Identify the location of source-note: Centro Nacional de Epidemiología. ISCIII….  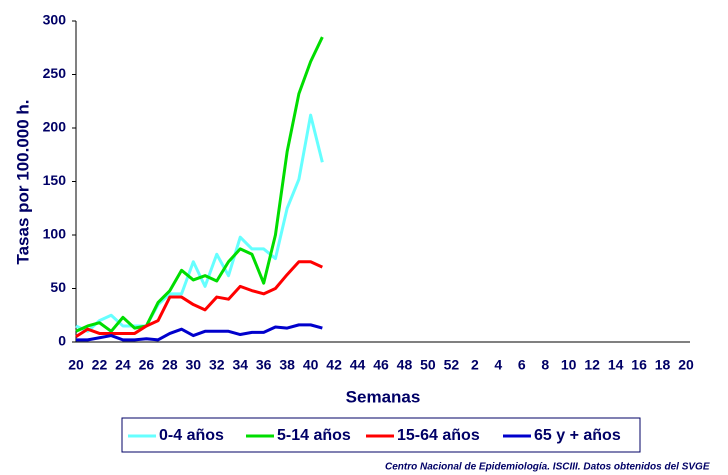
(547, 467).